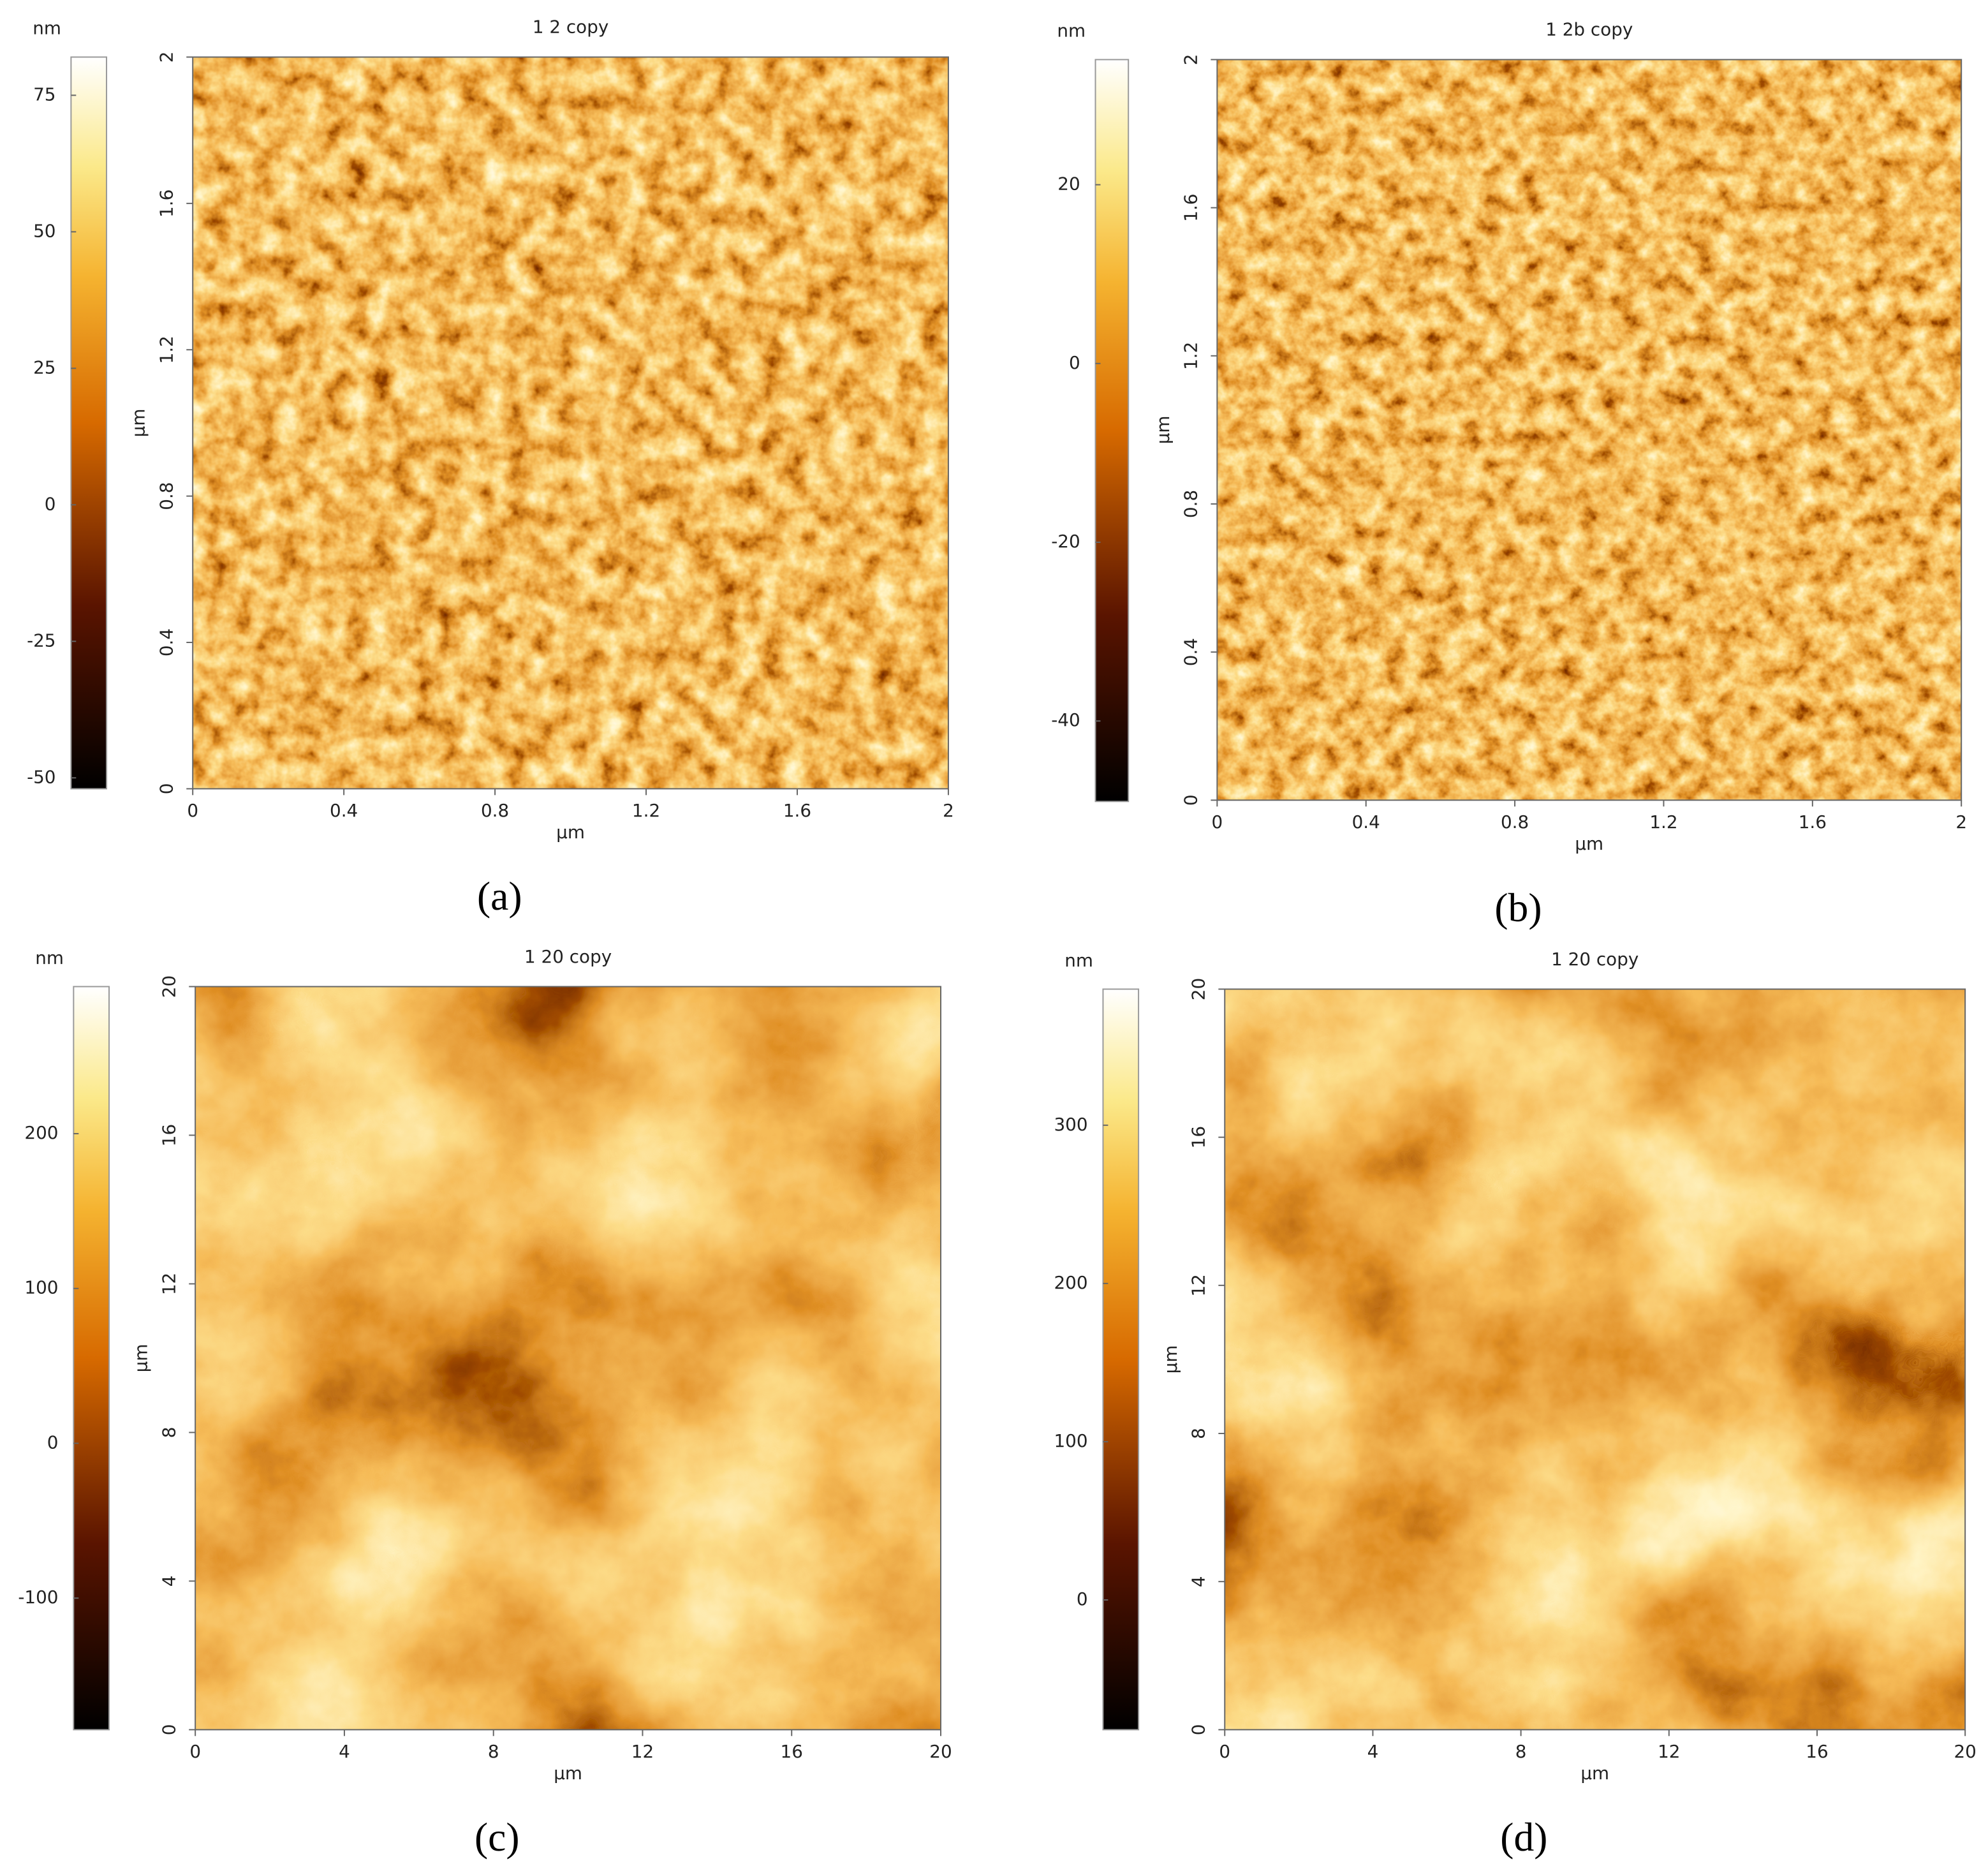  Describe the element at coordinates (41, 776) in the screenshot. I see `colorbar-tick-label: -50` at that location.